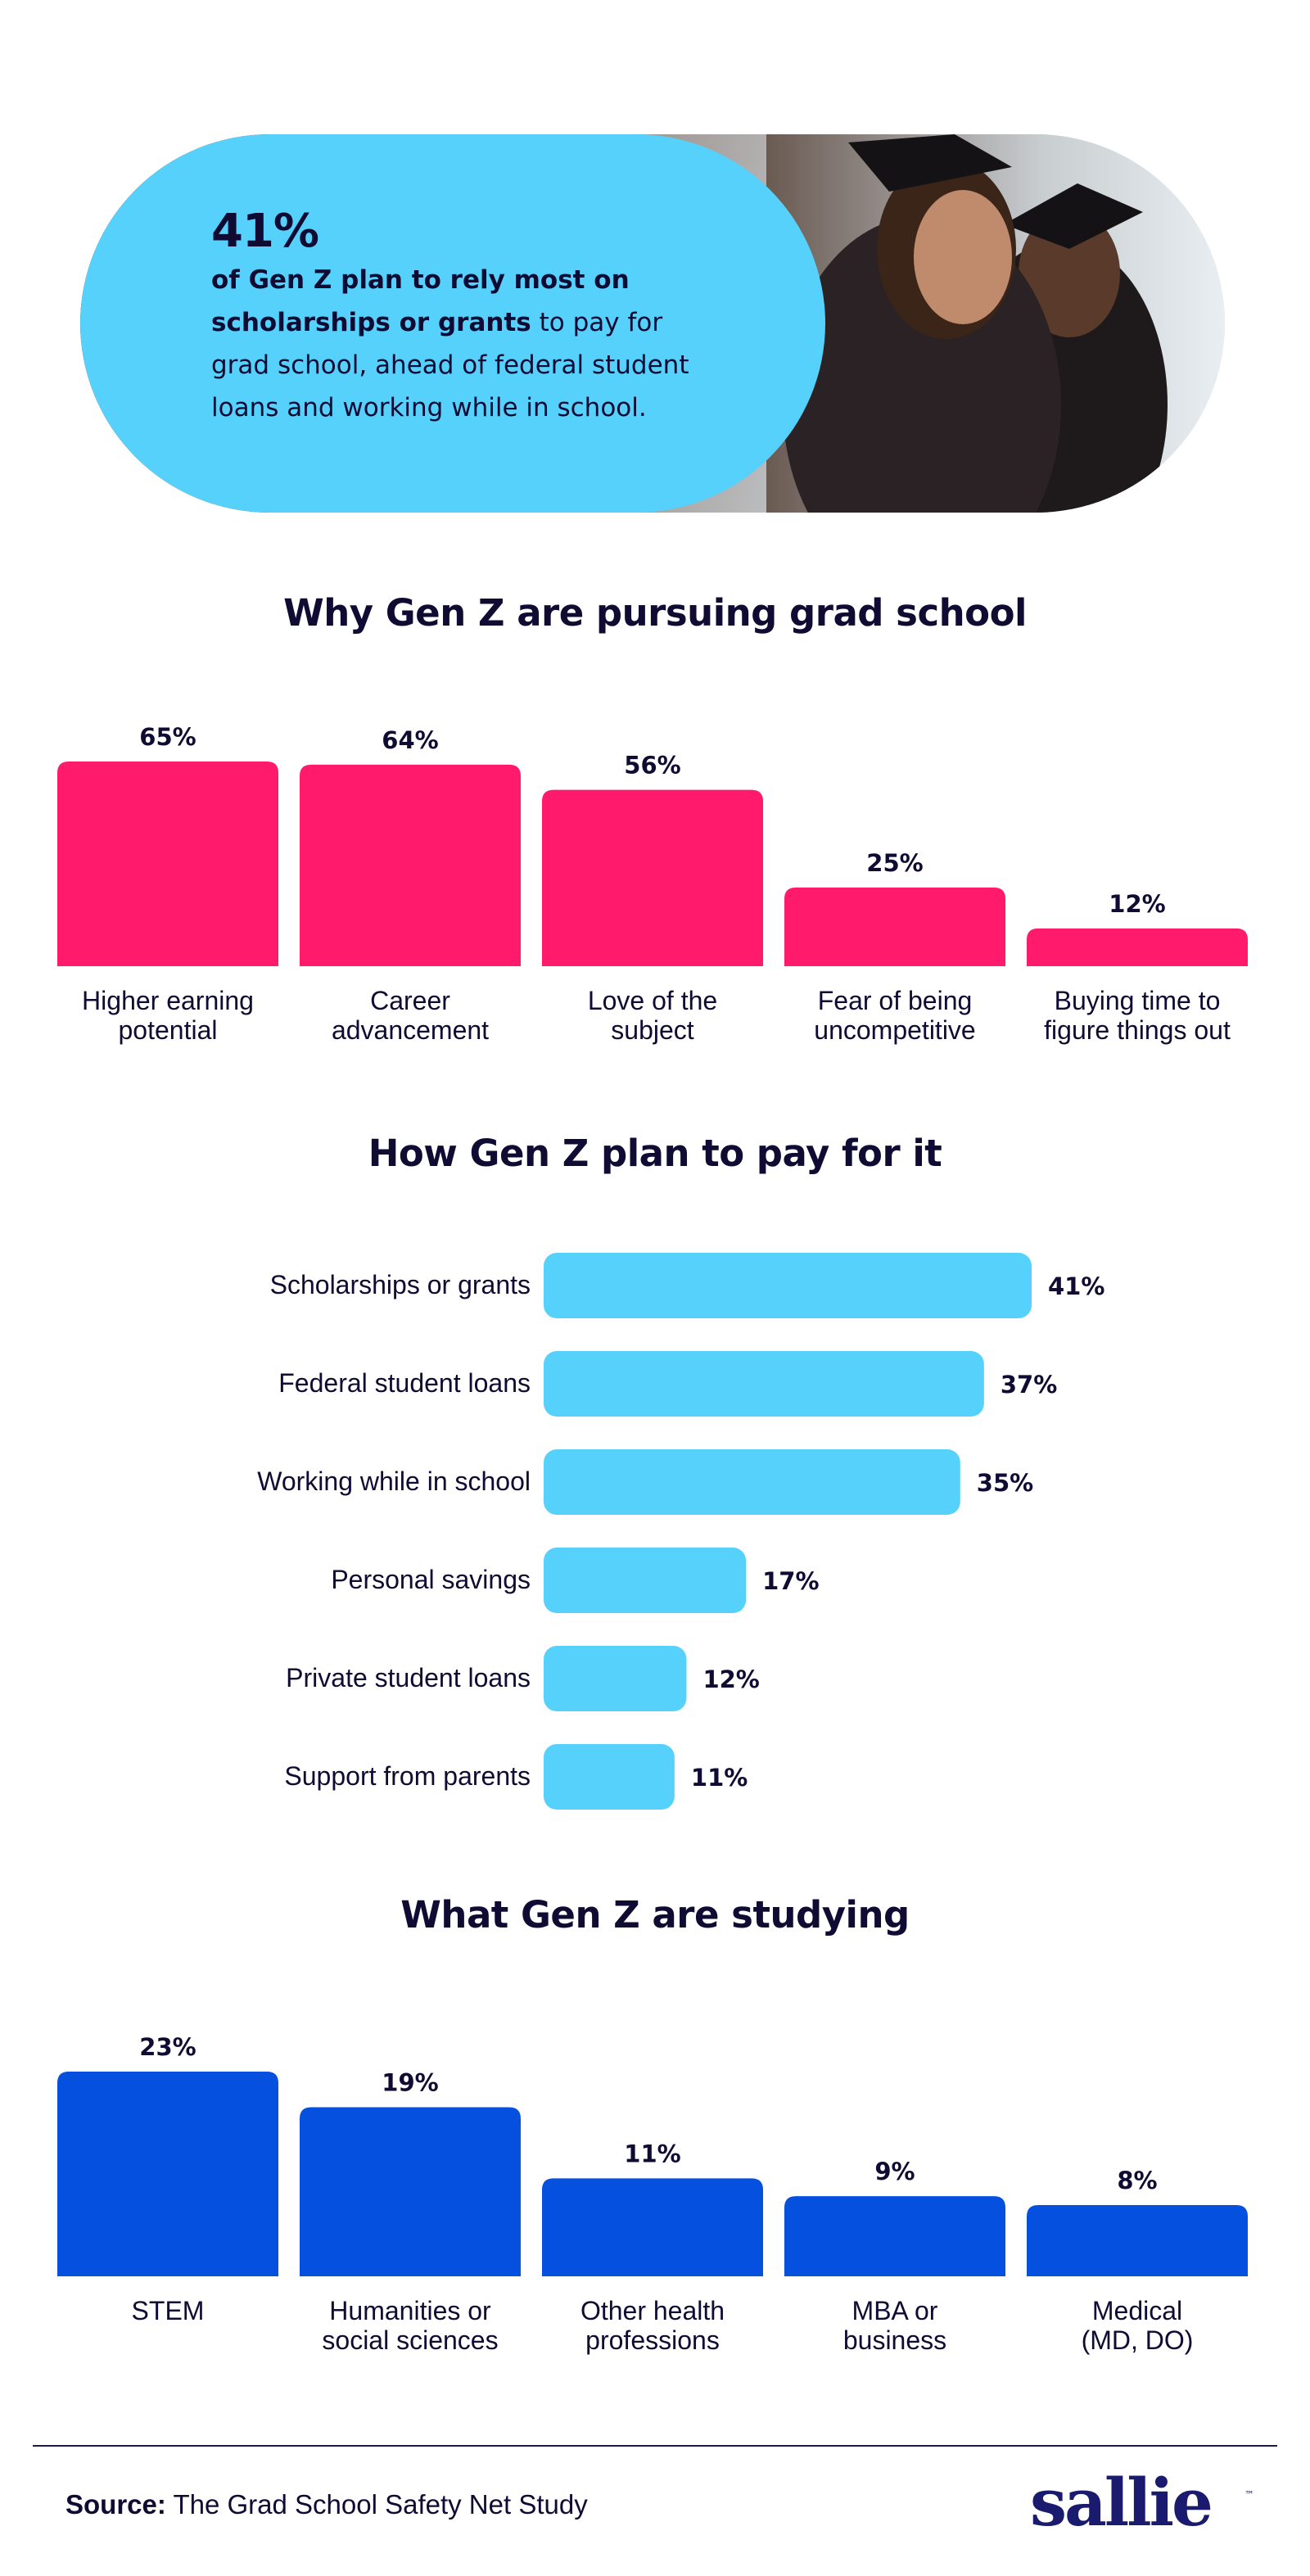 The width and height of the screenshot is (1310, 2576). Describe the element at coordinates (895, 1001) in the screenshot. I see `reasons-category-line: Fear of being` at that location.